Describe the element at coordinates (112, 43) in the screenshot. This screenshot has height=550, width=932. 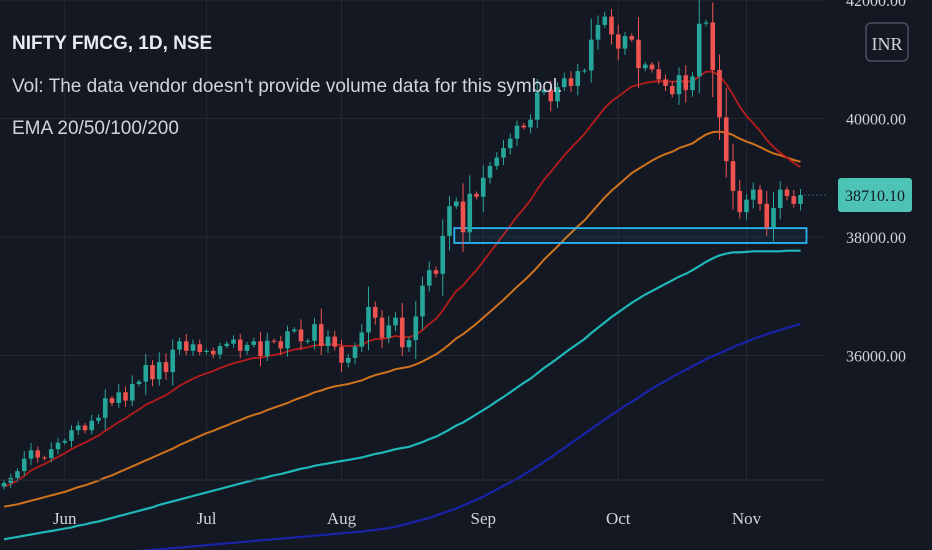
I see `symbol-title: NIFTY FMCG, 1D, NSE` at that location.